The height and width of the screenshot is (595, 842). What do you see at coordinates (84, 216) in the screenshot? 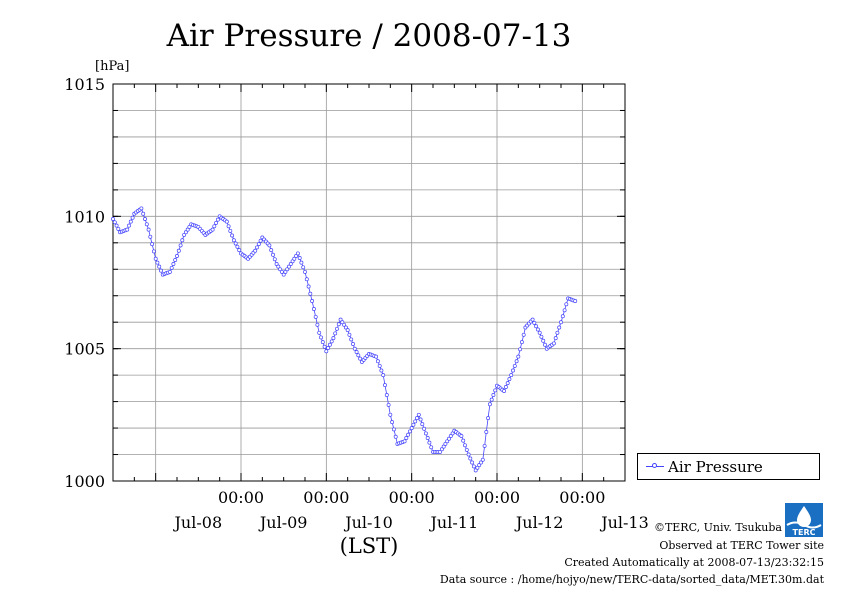
I see `y-tick-label: 1010` at bounding box center [84, 216].